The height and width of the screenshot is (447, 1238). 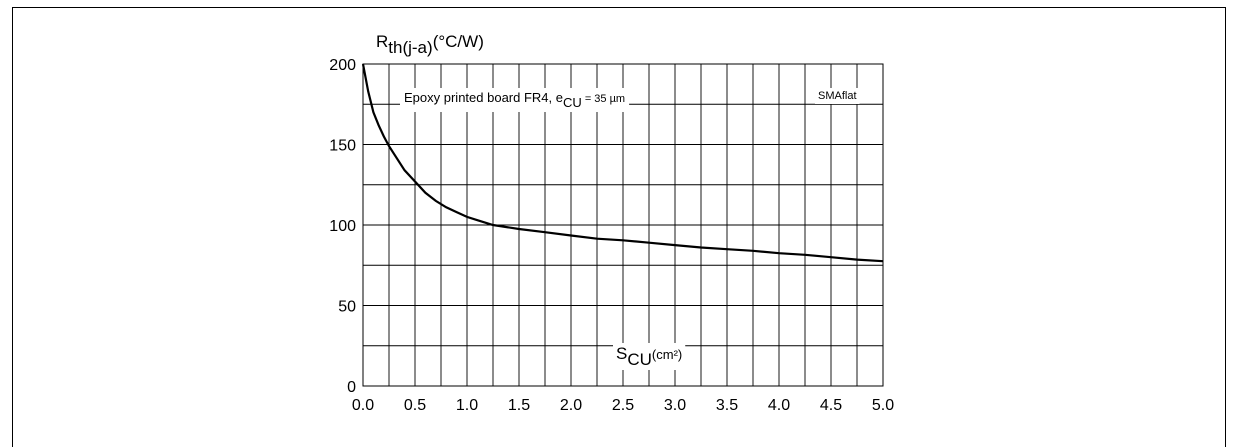 I want to click on y-axis-title-unit: (°C/W), so click(x=458, y=41).